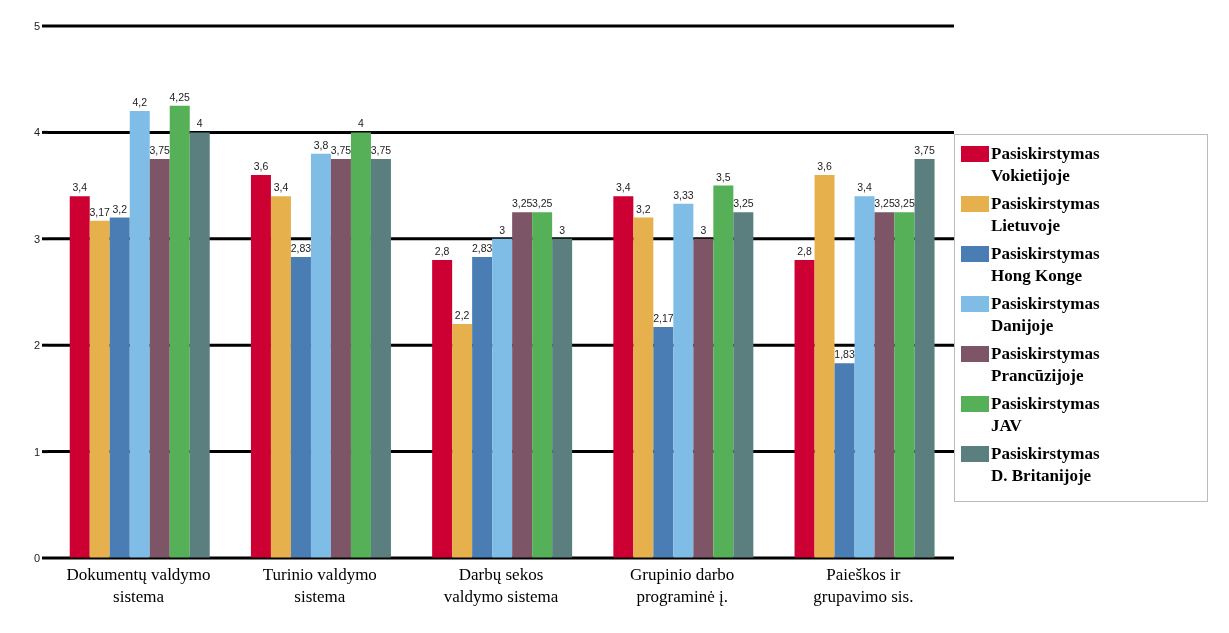 The width and height of the screenshot is (1229, 633). I want to click on y-tick-label: 1, so click(36, 451).